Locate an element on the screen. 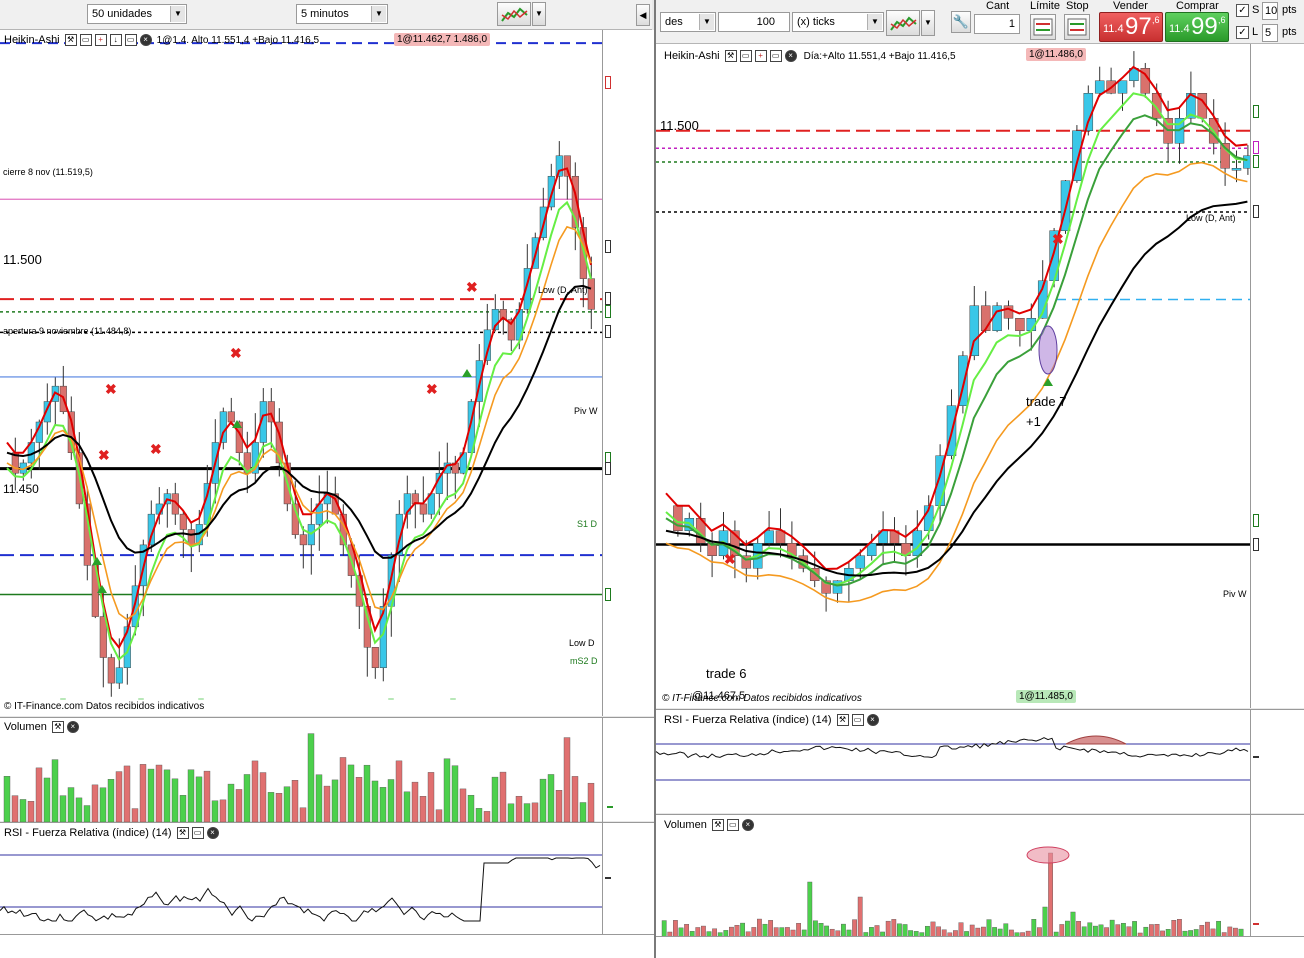 The width and height of the screenshot is (1304, 958). piv-w-label: Piv W is located at coordinates (586, 411).